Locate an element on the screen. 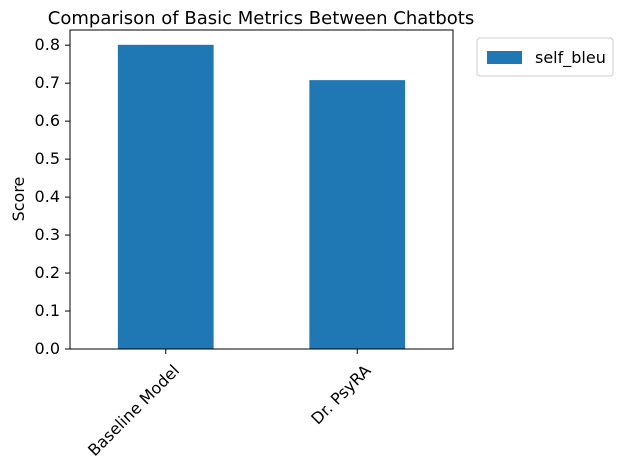 This screenshot has width=624, height=470. legend-frame is located at coordinates (545, 57).